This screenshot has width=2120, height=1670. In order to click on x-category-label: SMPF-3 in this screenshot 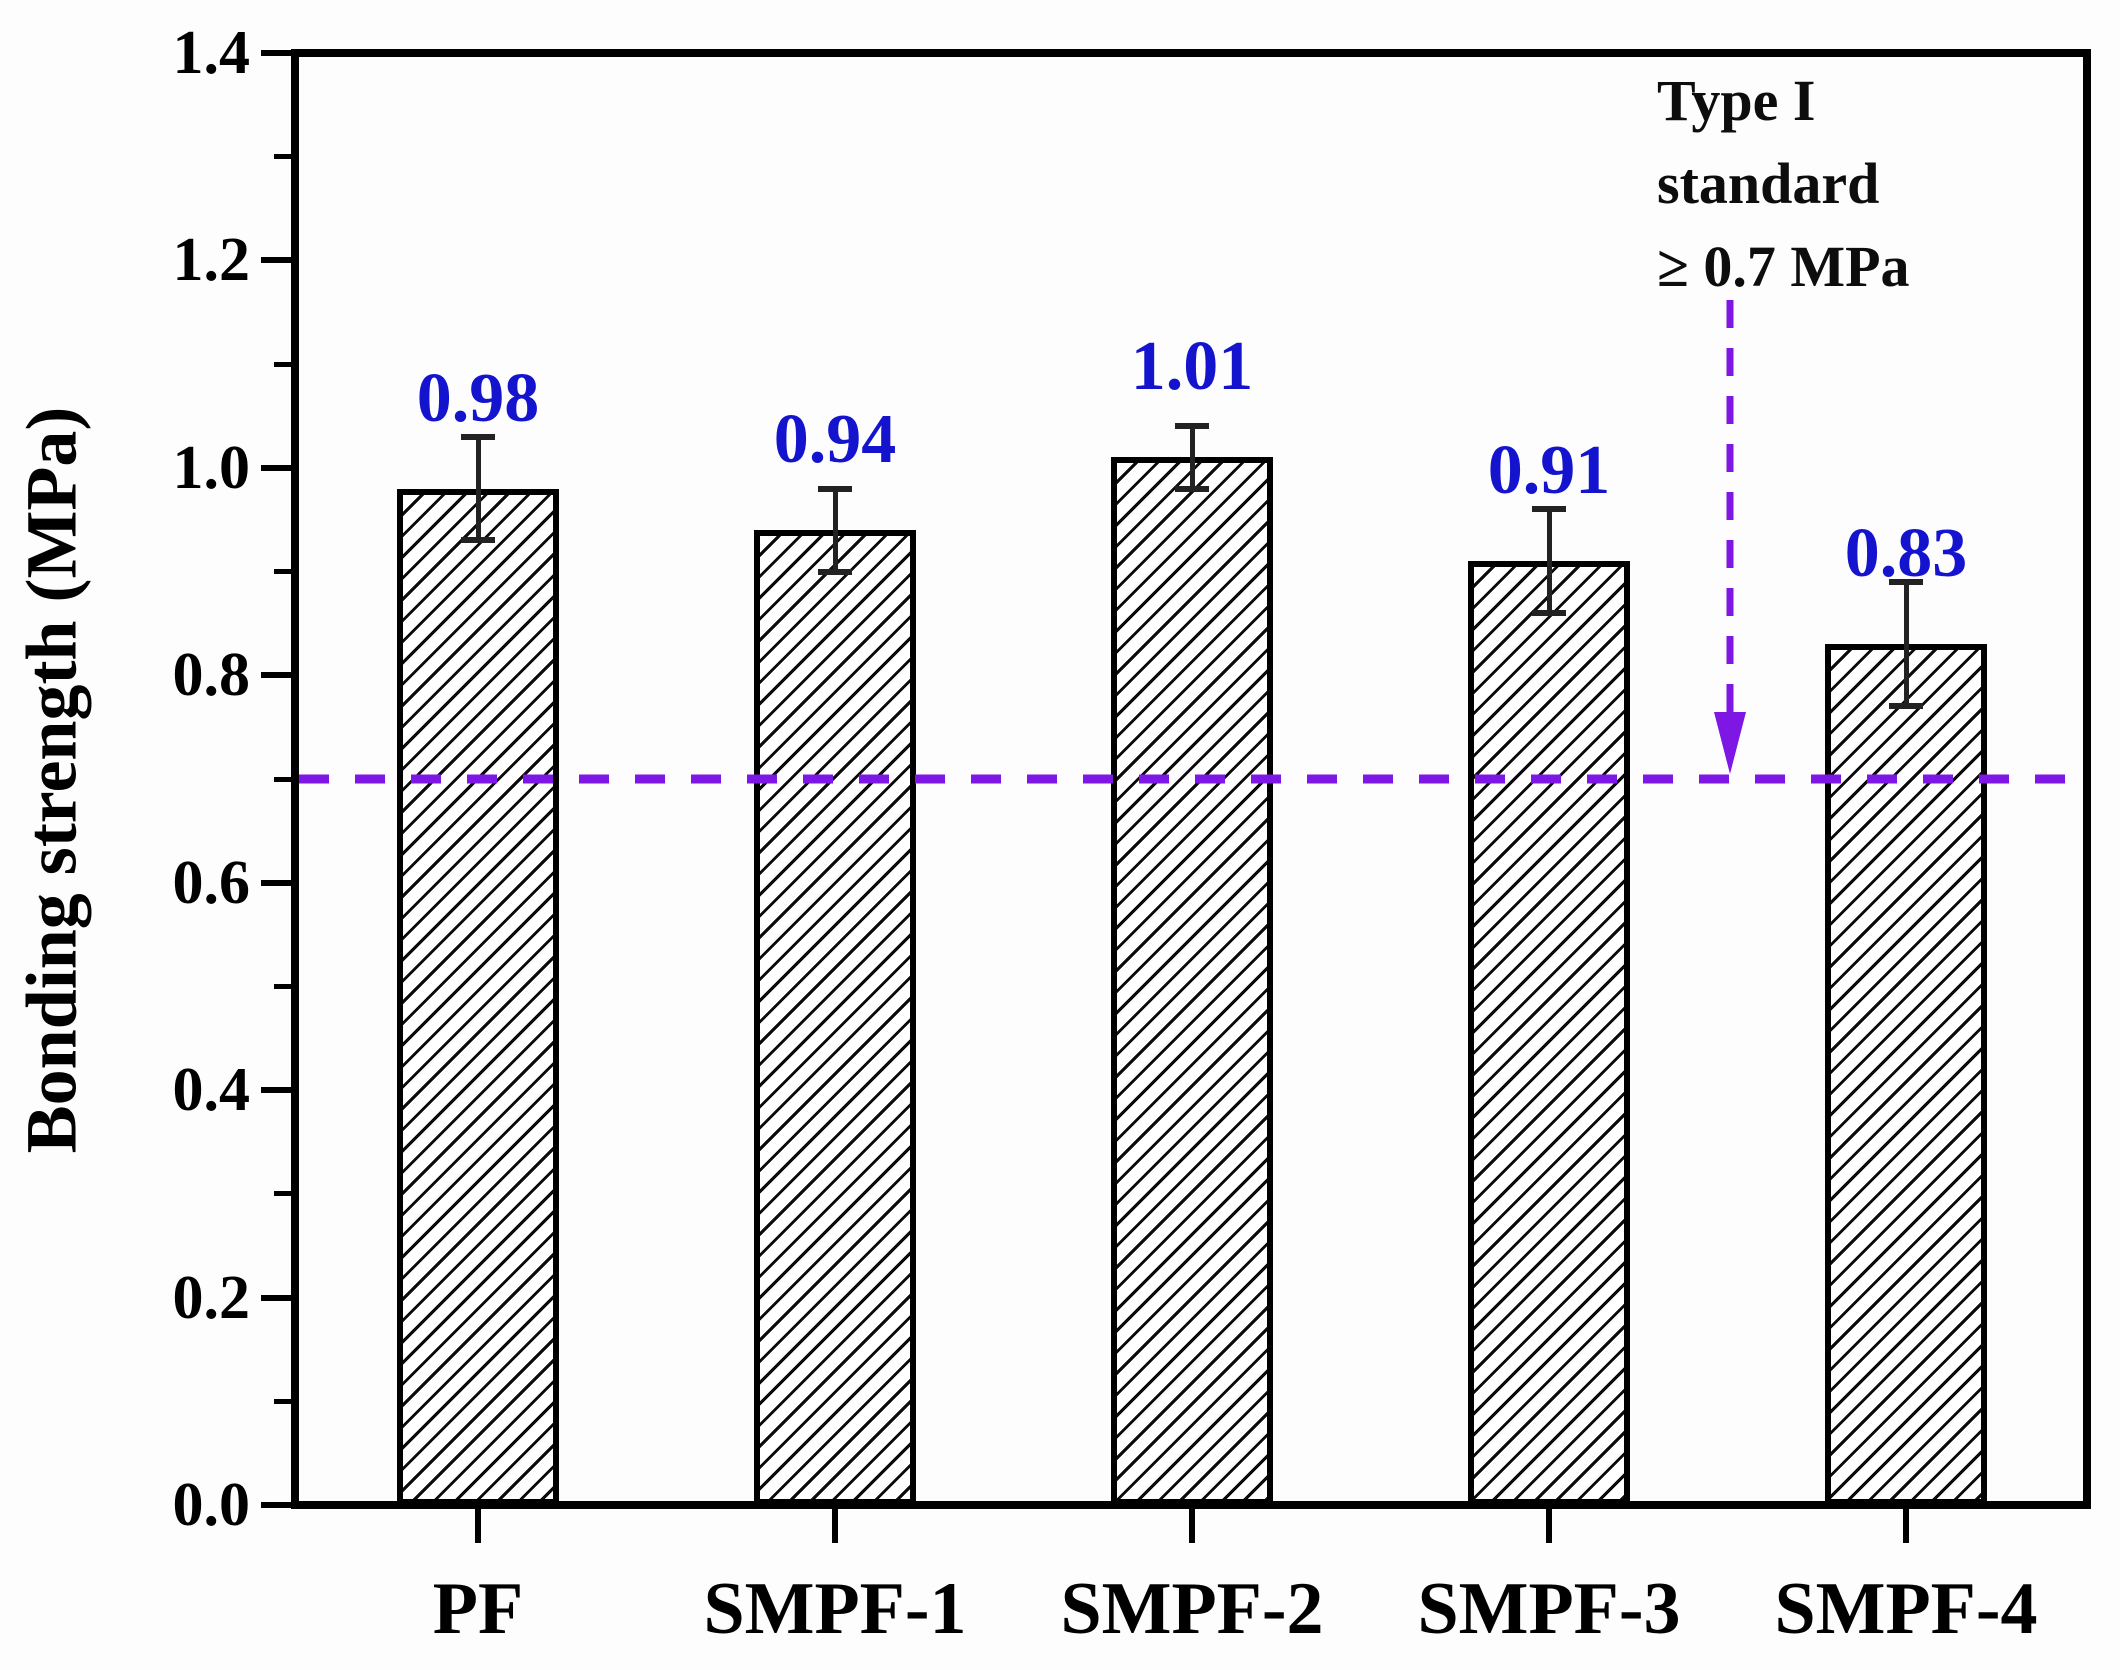, I will do `click(1549, 1609)`.